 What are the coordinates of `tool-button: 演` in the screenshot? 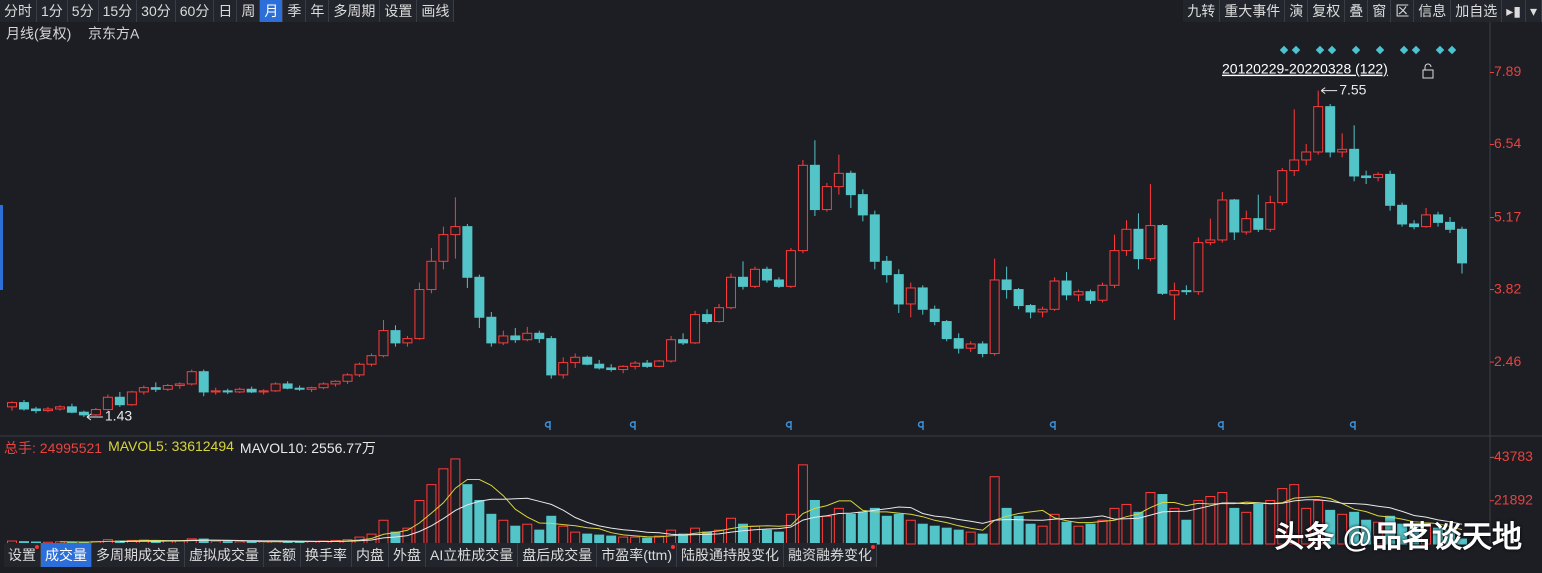 It's located at (1297, 11).